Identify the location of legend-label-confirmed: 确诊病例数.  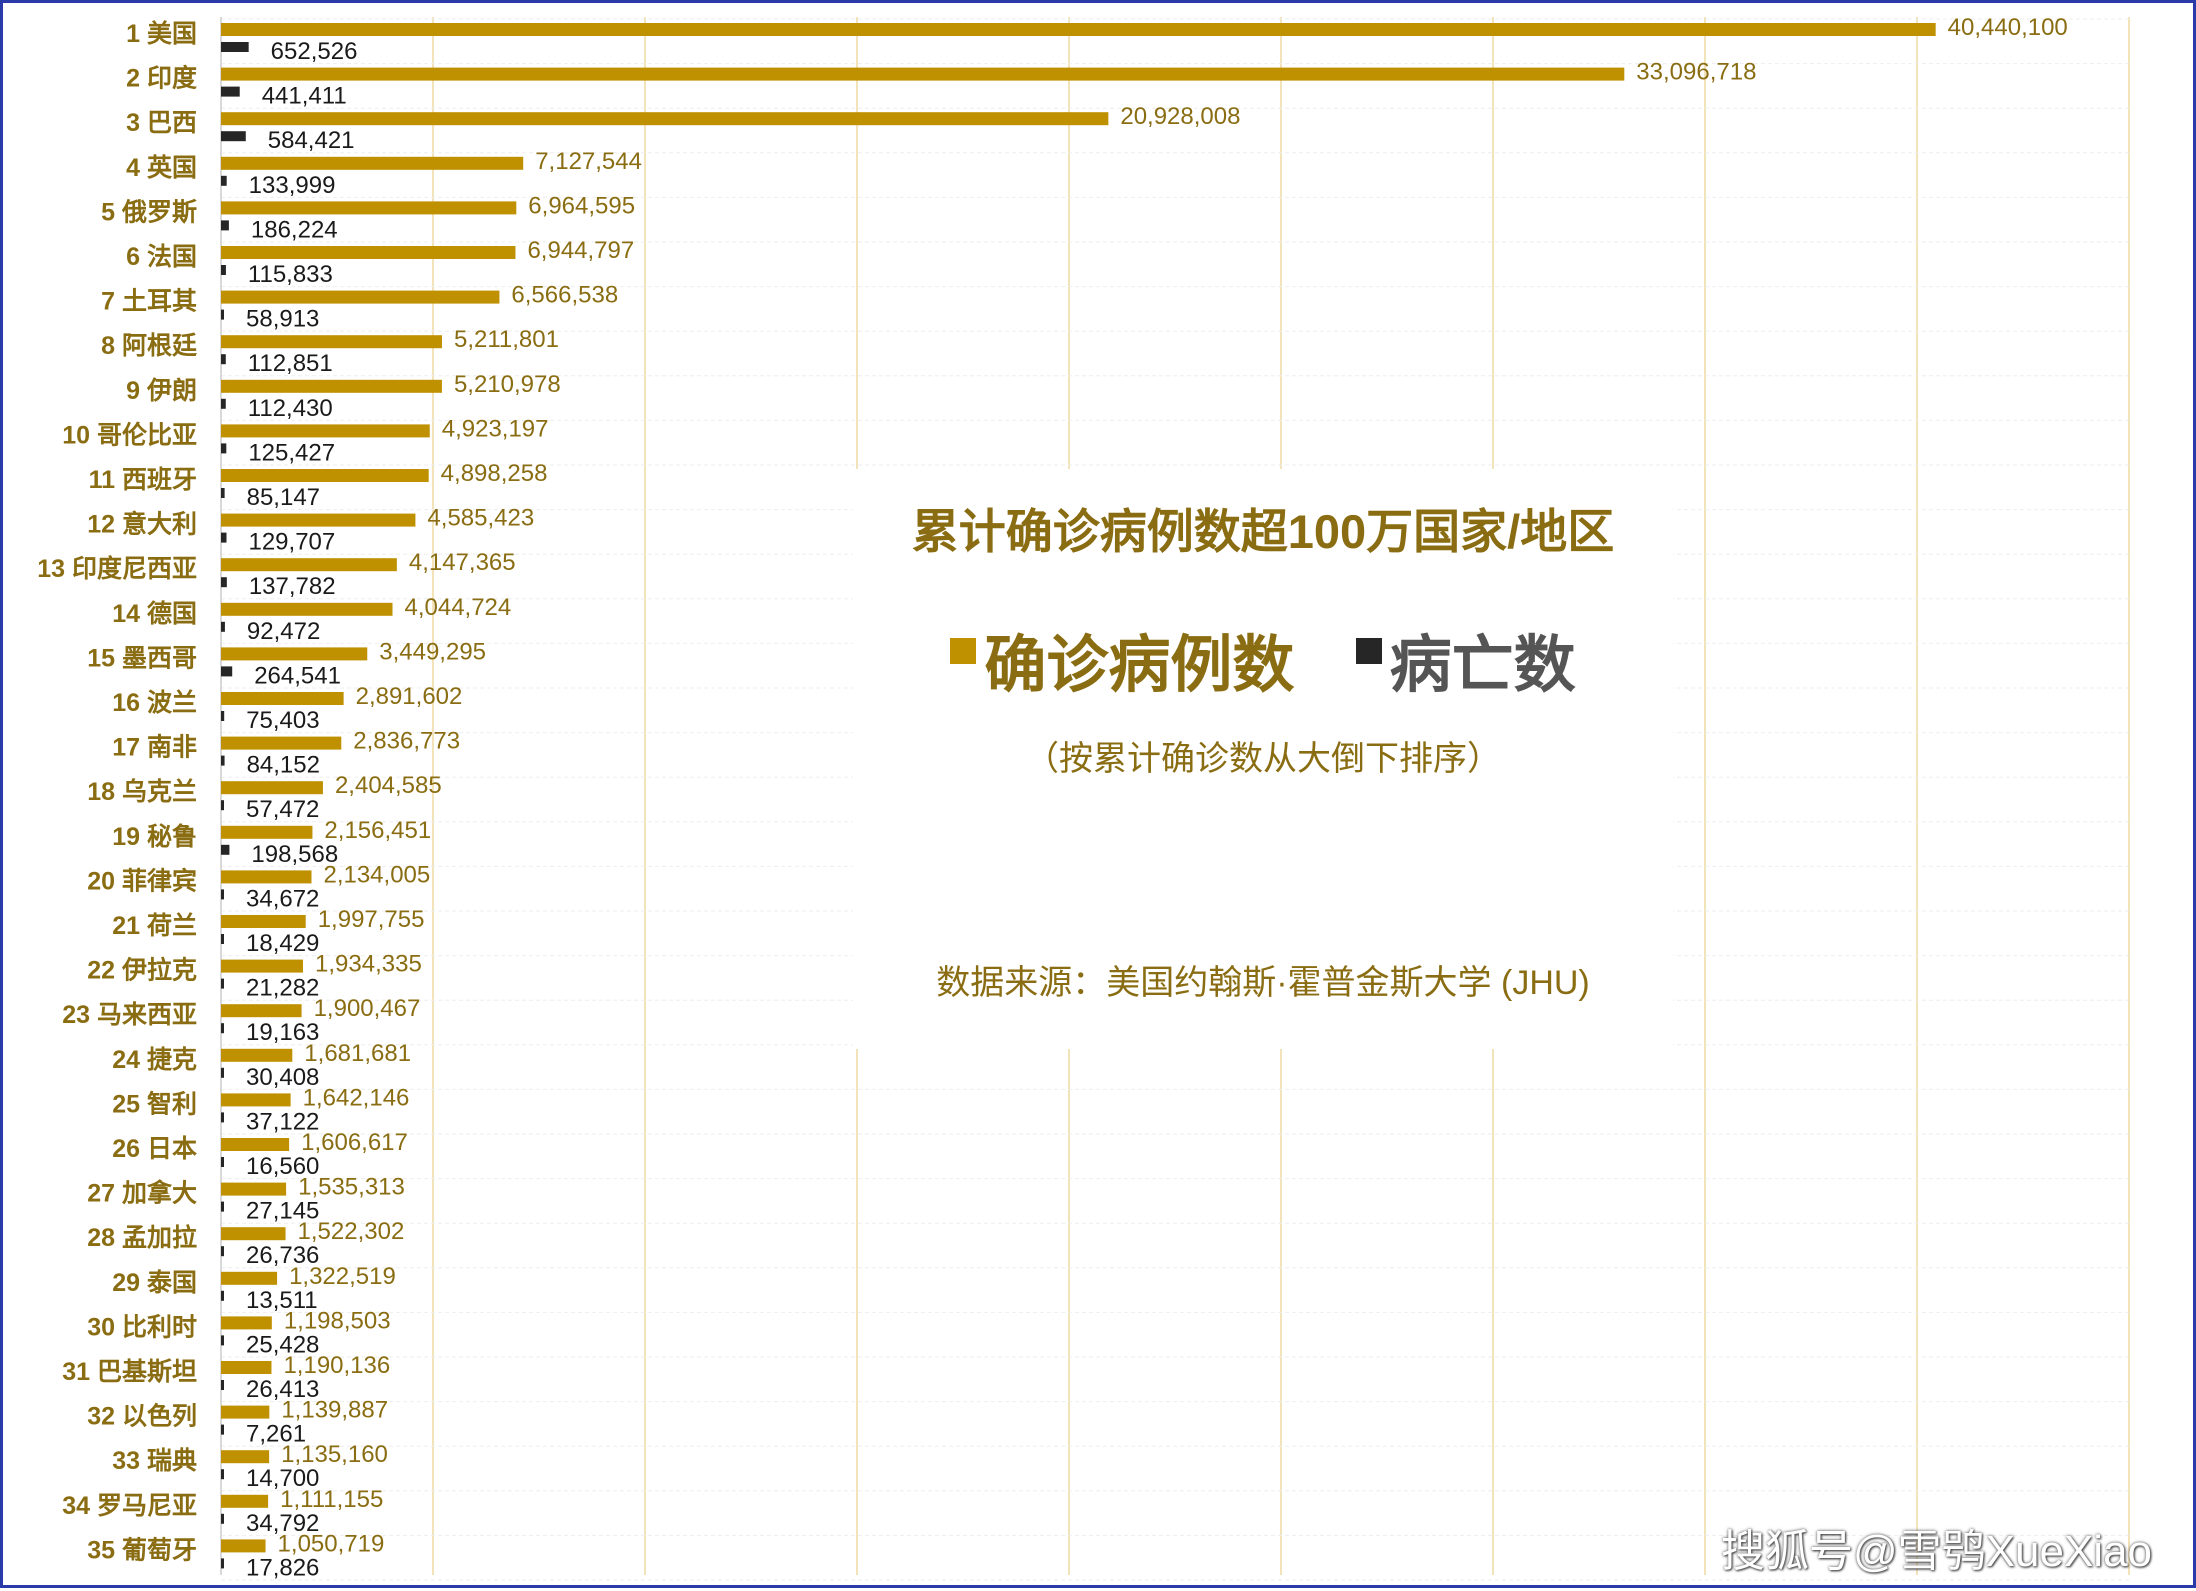
(1139, 665).